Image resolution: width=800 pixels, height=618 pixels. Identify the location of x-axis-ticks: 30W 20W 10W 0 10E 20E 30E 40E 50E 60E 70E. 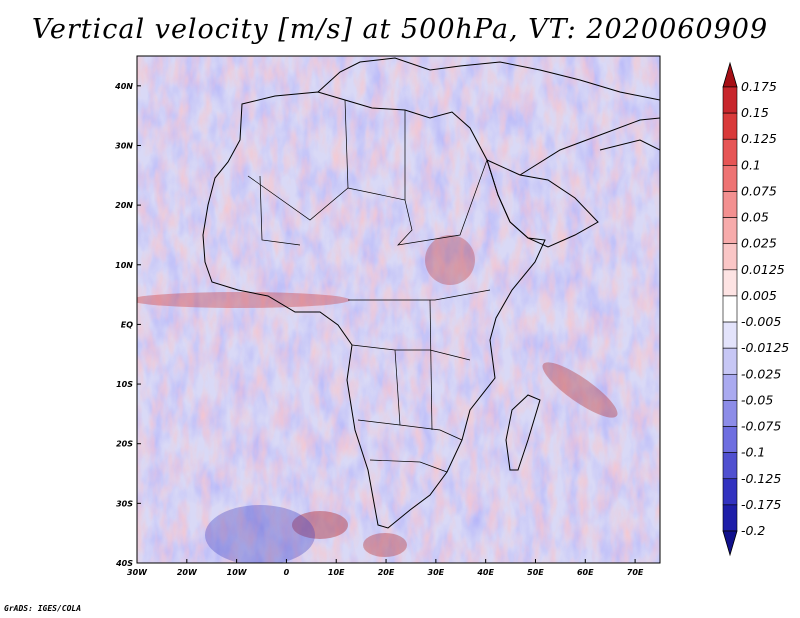
(385, 568).